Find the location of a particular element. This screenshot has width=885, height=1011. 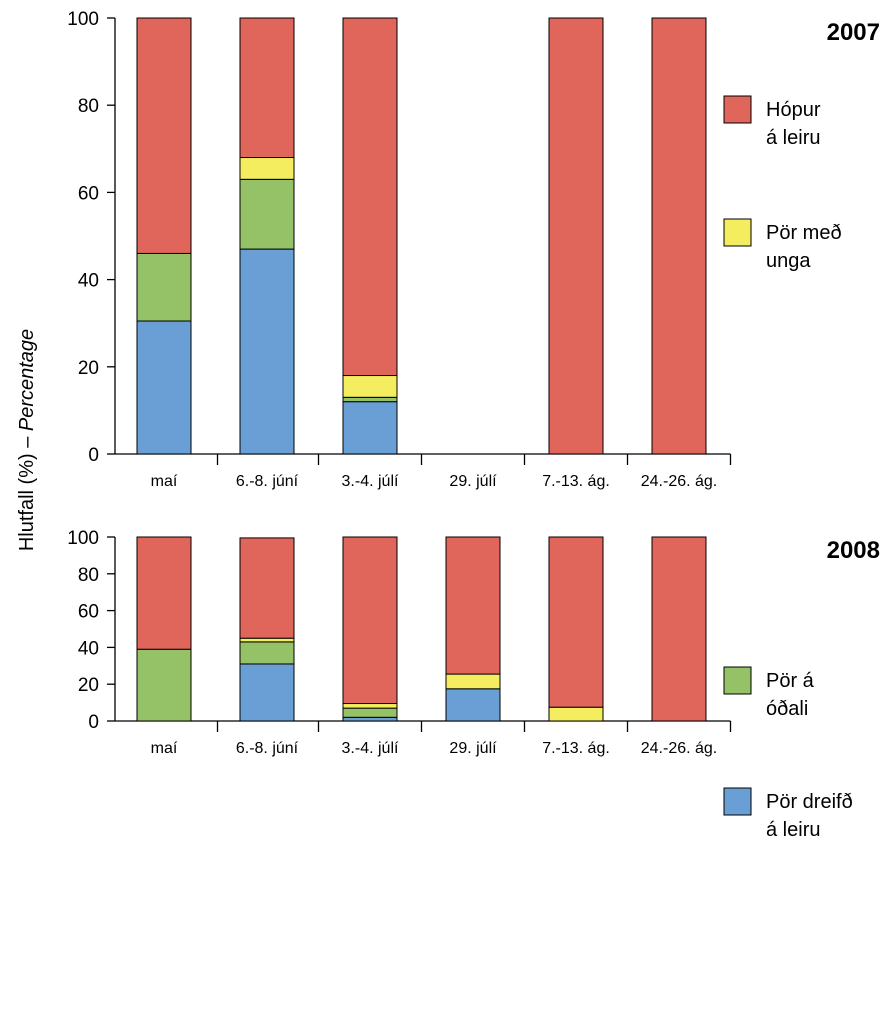

legend-label: Pör dreifð is located at coordinates (809, 802).